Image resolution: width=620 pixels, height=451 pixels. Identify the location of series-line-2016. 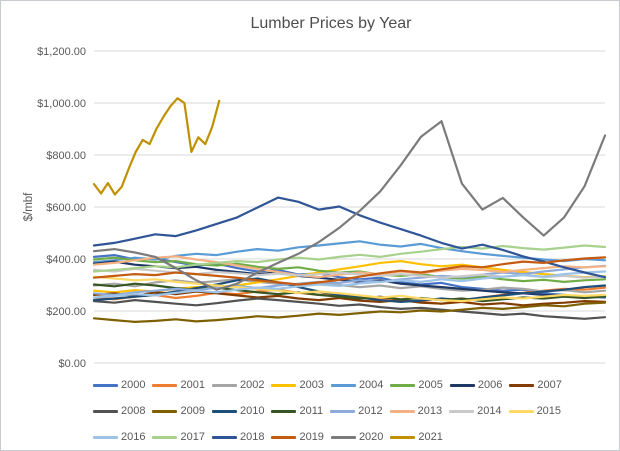
(349, 284).